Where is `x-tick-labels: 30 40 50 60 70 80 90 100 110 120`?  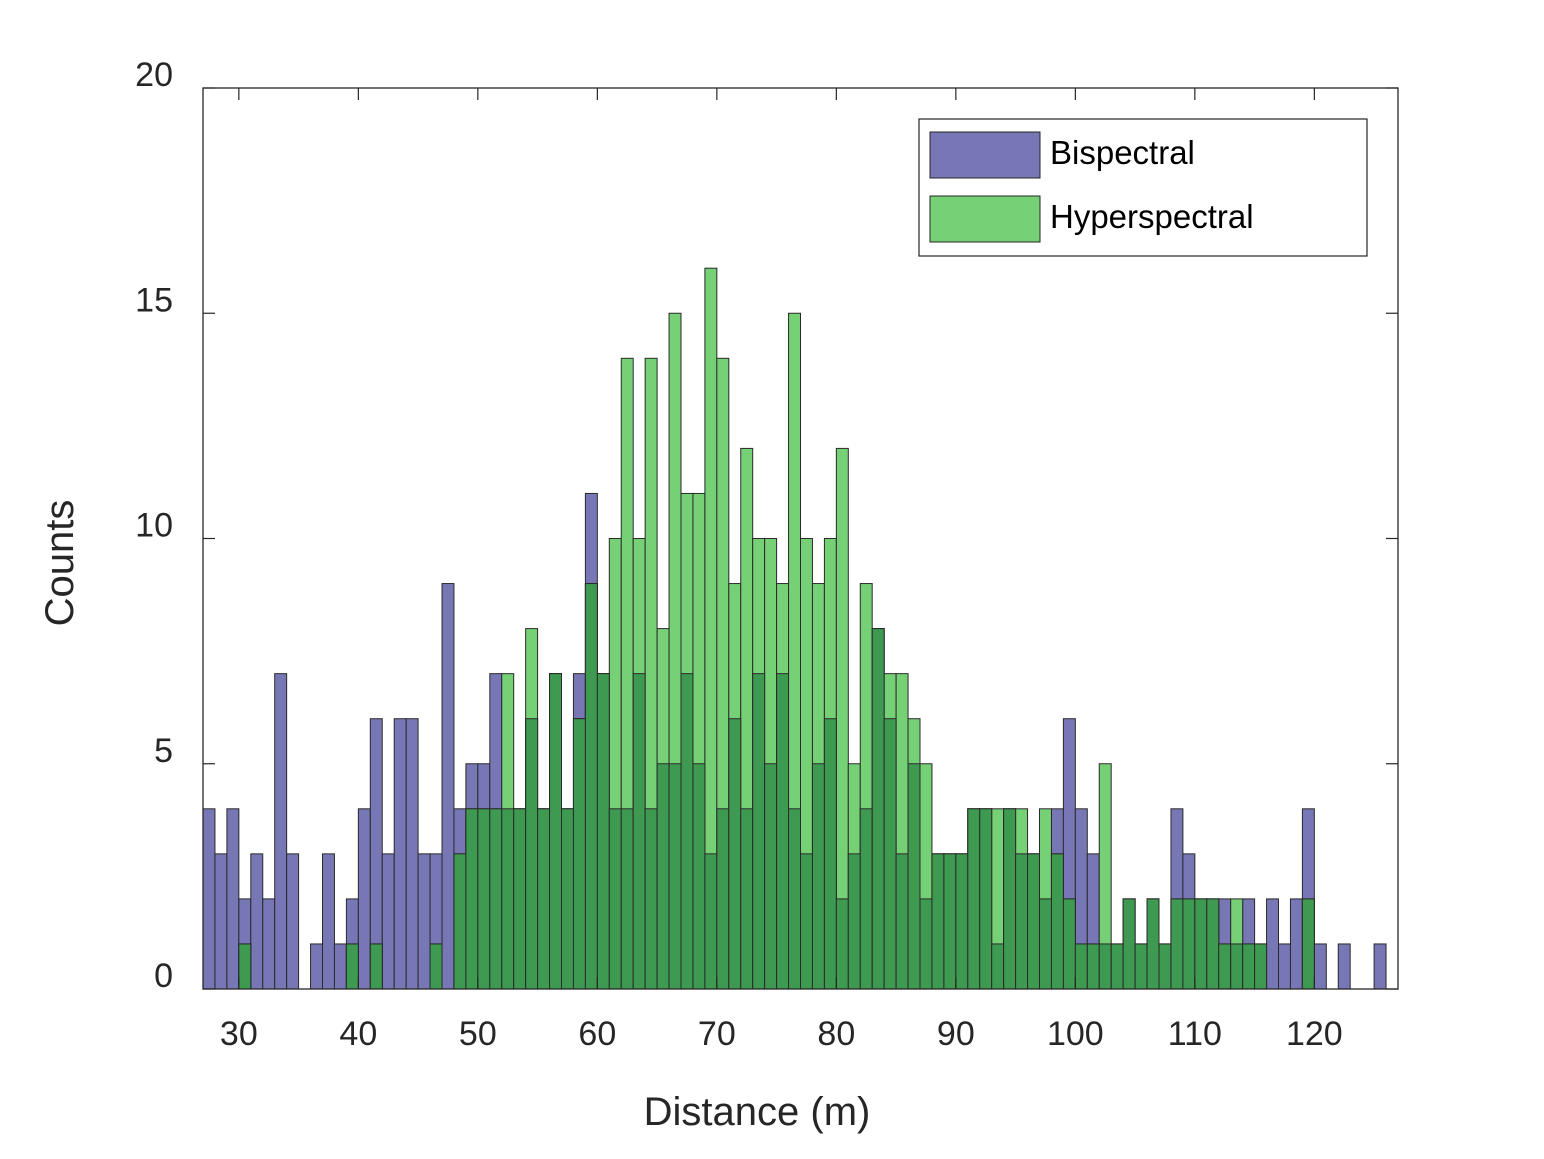 x-tick-labels: 30 40 50 60 70 80 90 100 110 120 is located at coordinates (781, 1034).